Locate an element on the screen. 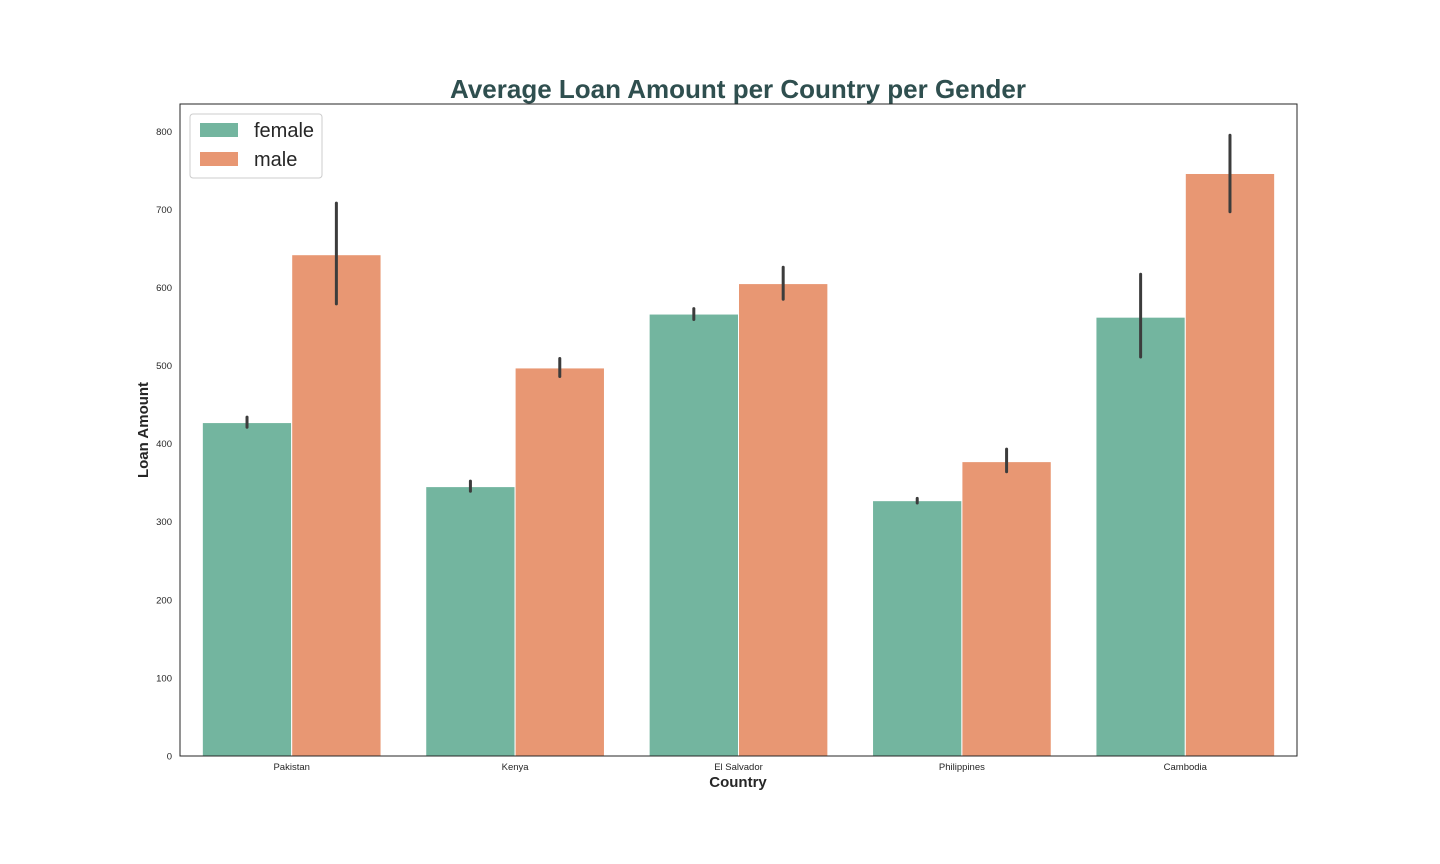  bar-female-philippines is located at coordinates (917, 628).